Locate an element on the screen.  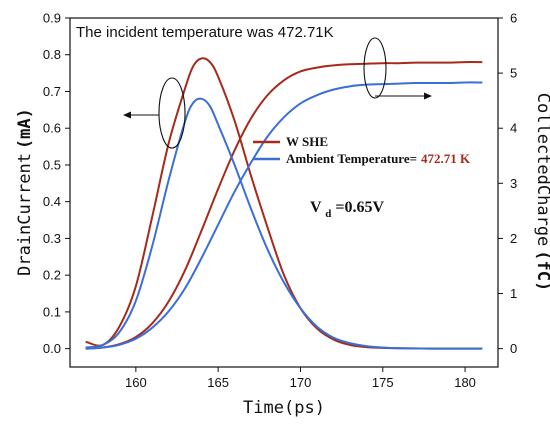
y-left-axis-title-main: DrainCurrent is located at coordinates (25, 214).